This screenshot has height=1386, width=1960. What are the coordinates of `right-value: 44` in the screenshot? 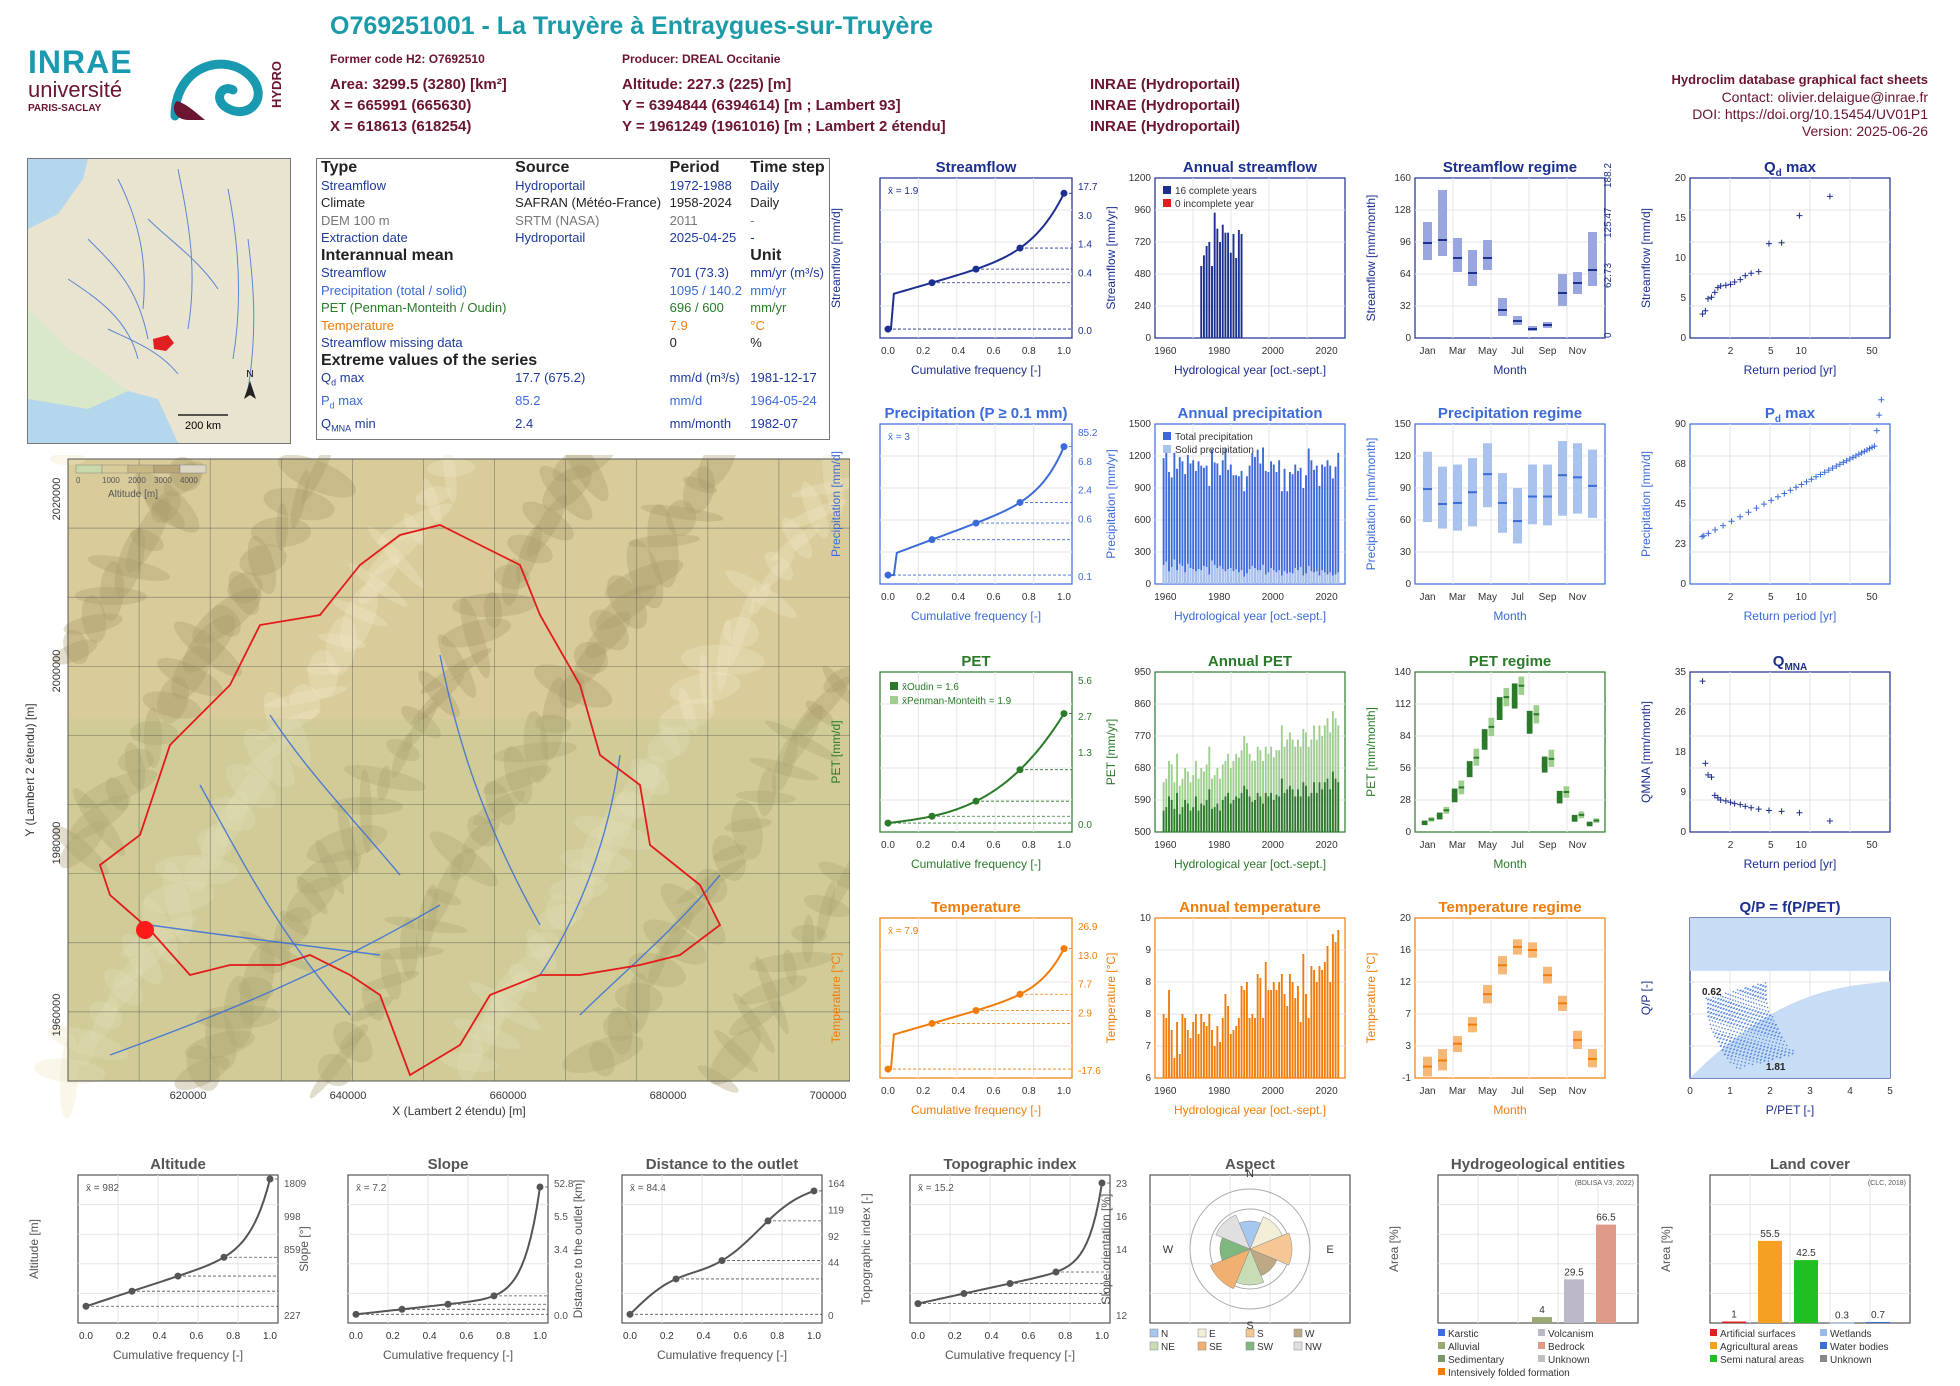 It's located at (834, 1263).